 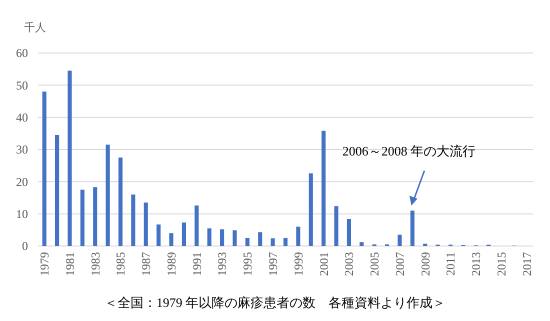 I want to click on y-axis-title: 千人, so click(x=35, y=27).